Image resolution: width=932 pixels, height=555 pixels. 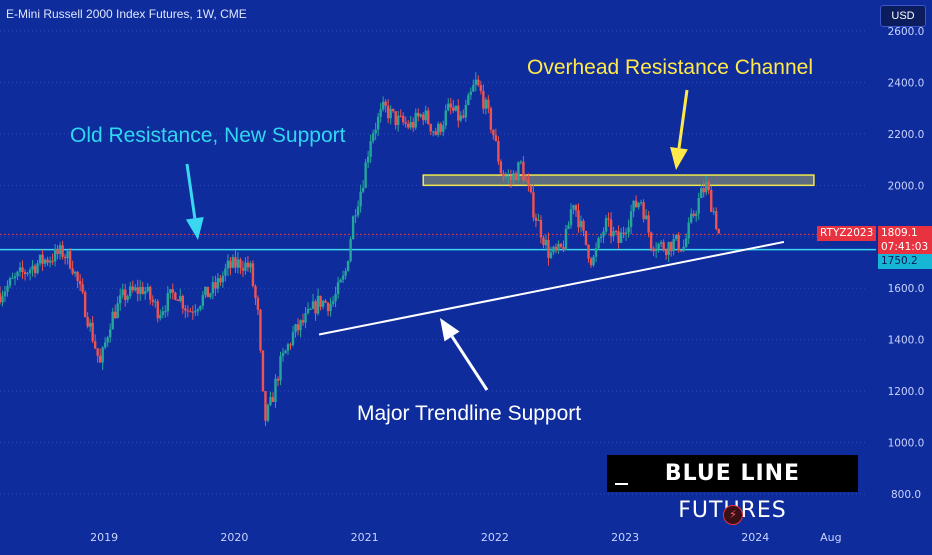 What do you see at coordinates (905, 233) in the screenshot?
I see `last-price-tag: 1809.1` at bounding box center [905, 233].